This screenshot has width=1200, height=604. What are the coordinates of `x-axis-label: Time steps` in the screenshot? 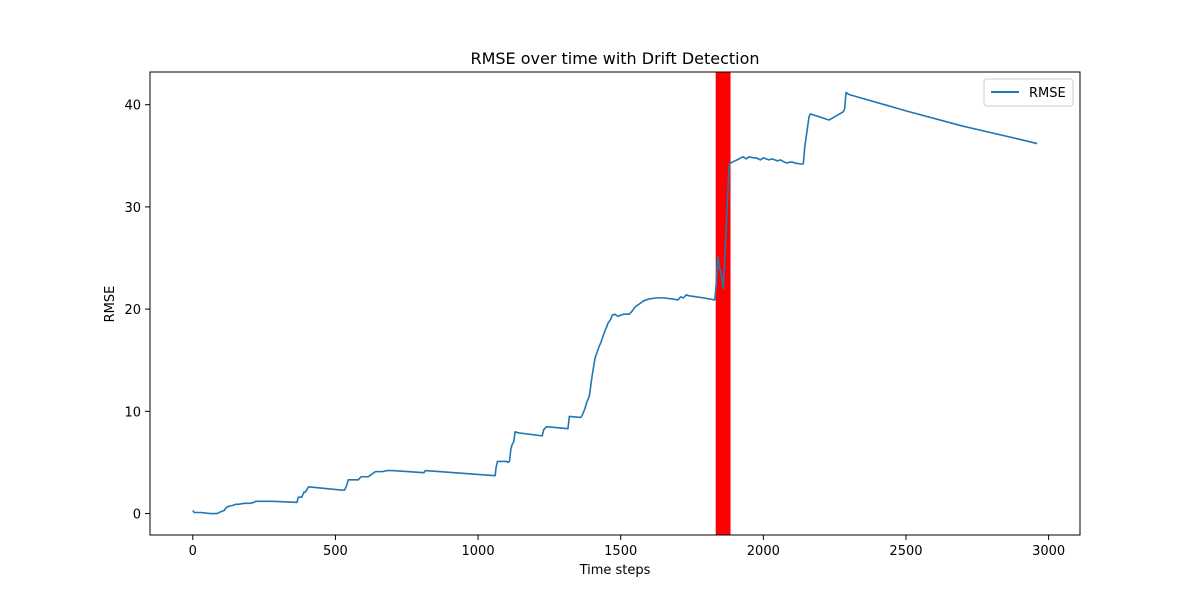 It's located at (615, 570).